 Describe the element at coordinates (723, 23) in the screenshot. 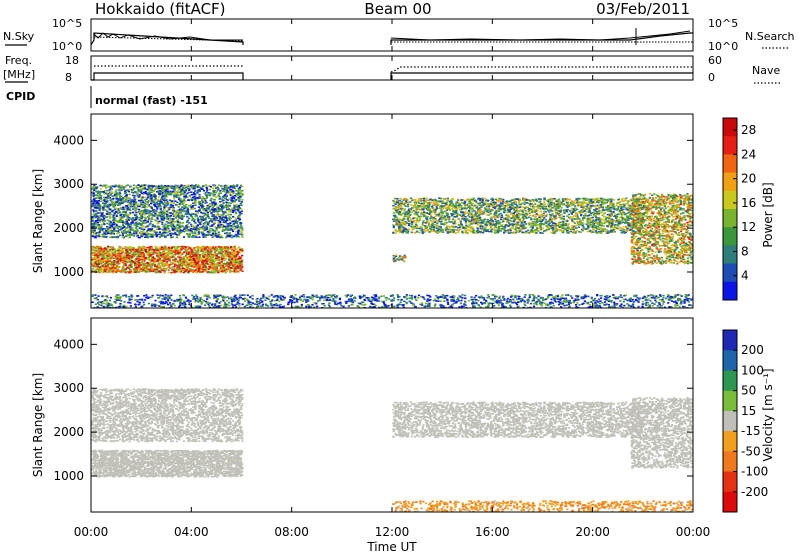

I see `noise-right-tick-top: 10^5` at that location.